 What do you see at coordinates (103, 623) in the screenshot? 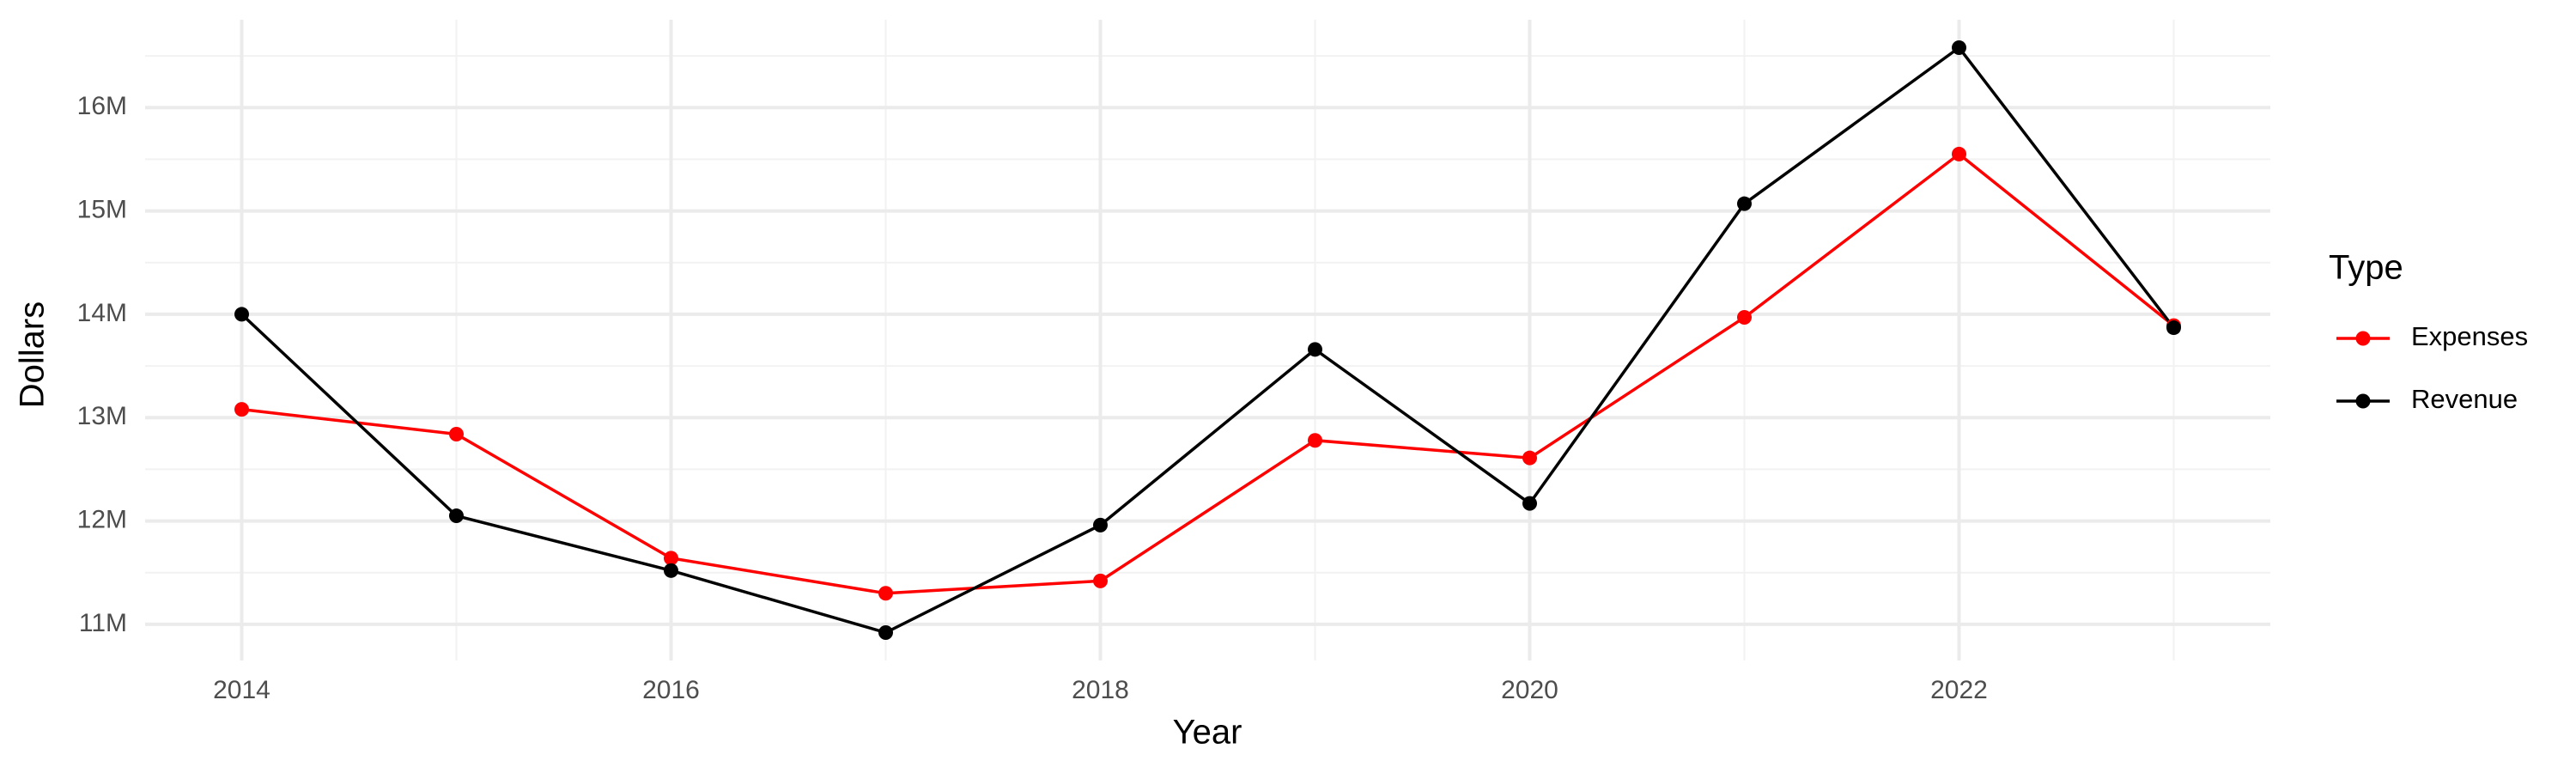
I see `y-tick-label: 11M` at bounding box center [103, 623].